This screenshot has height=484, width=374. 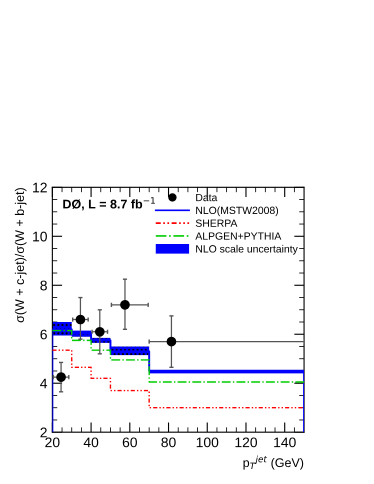 What do you see at coordinates (273, 463) in the screenshot?
I see `x-axis-title: p$_{T}$$^{jet}$ (GeV)` at bounding box center [273, 463].